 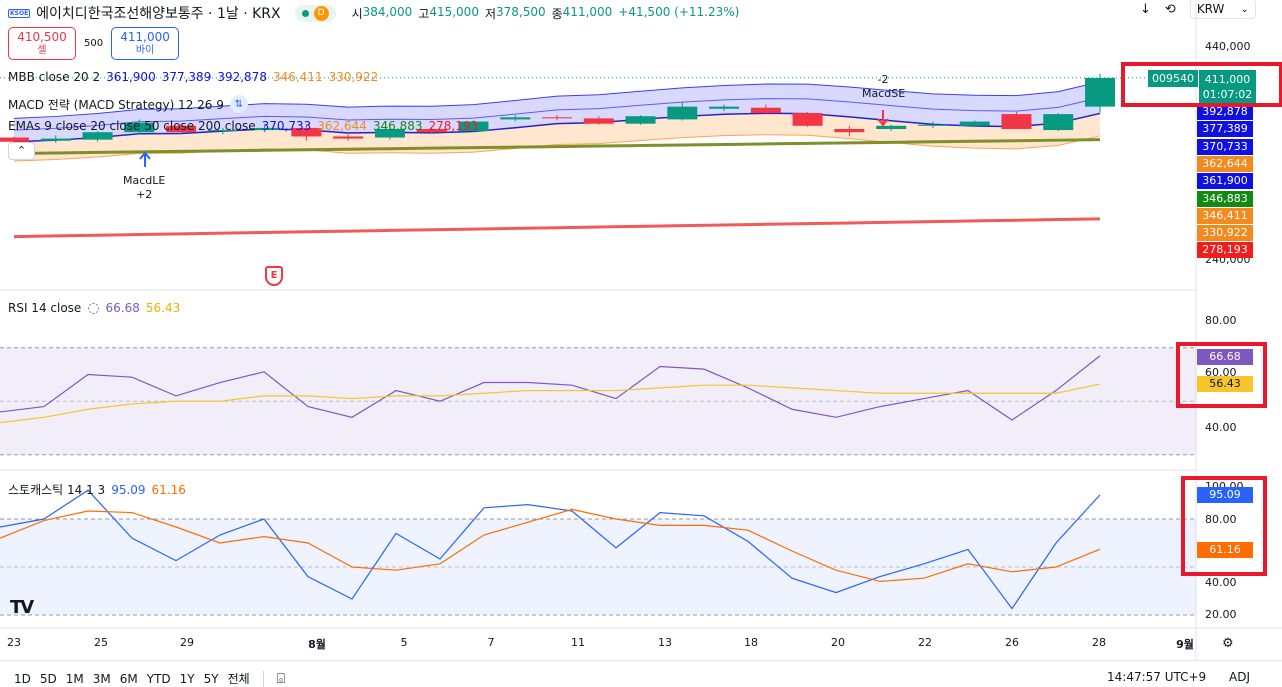 What do you see at coordinates (145, 50) in the screenshot?
I see `buy-label: 바이` at bounding box center [145, 50].